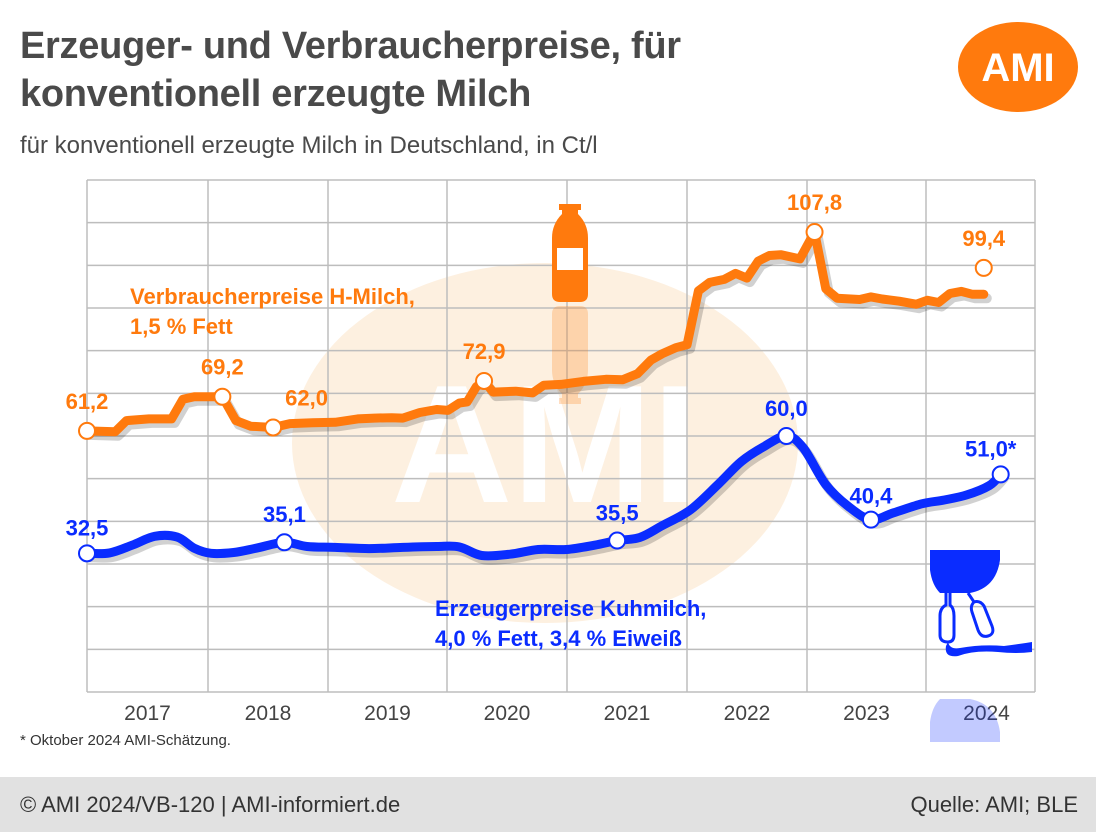 The height and width of the screenshot is (832, 1096). What do you see at coordinates (306, 397) in the screenshot?
I see `data-label: 62,0` at bounding box center [306, 397].